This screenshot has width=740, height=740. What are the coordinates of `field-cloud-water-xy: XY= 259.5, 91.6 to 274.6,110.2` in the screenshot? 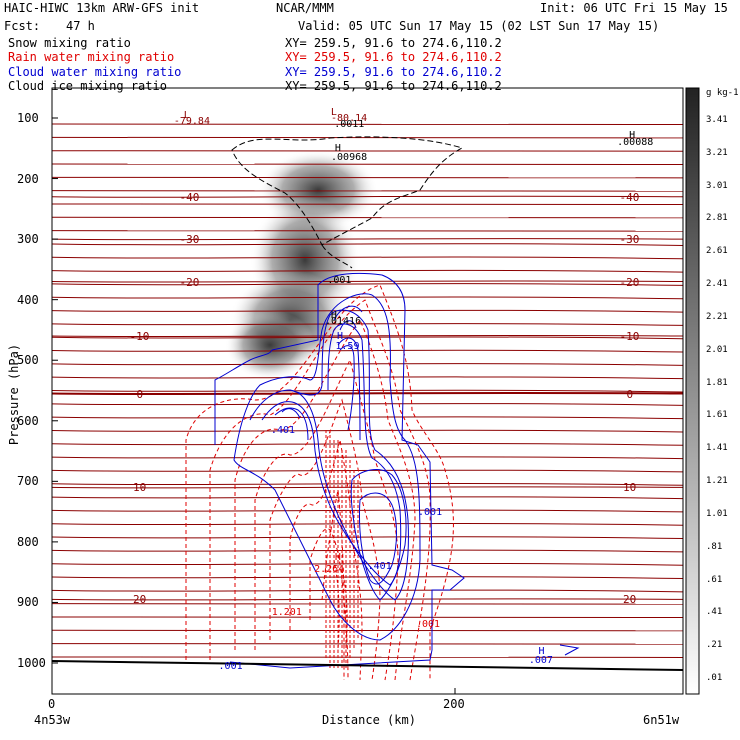 It's located at (393, 72).